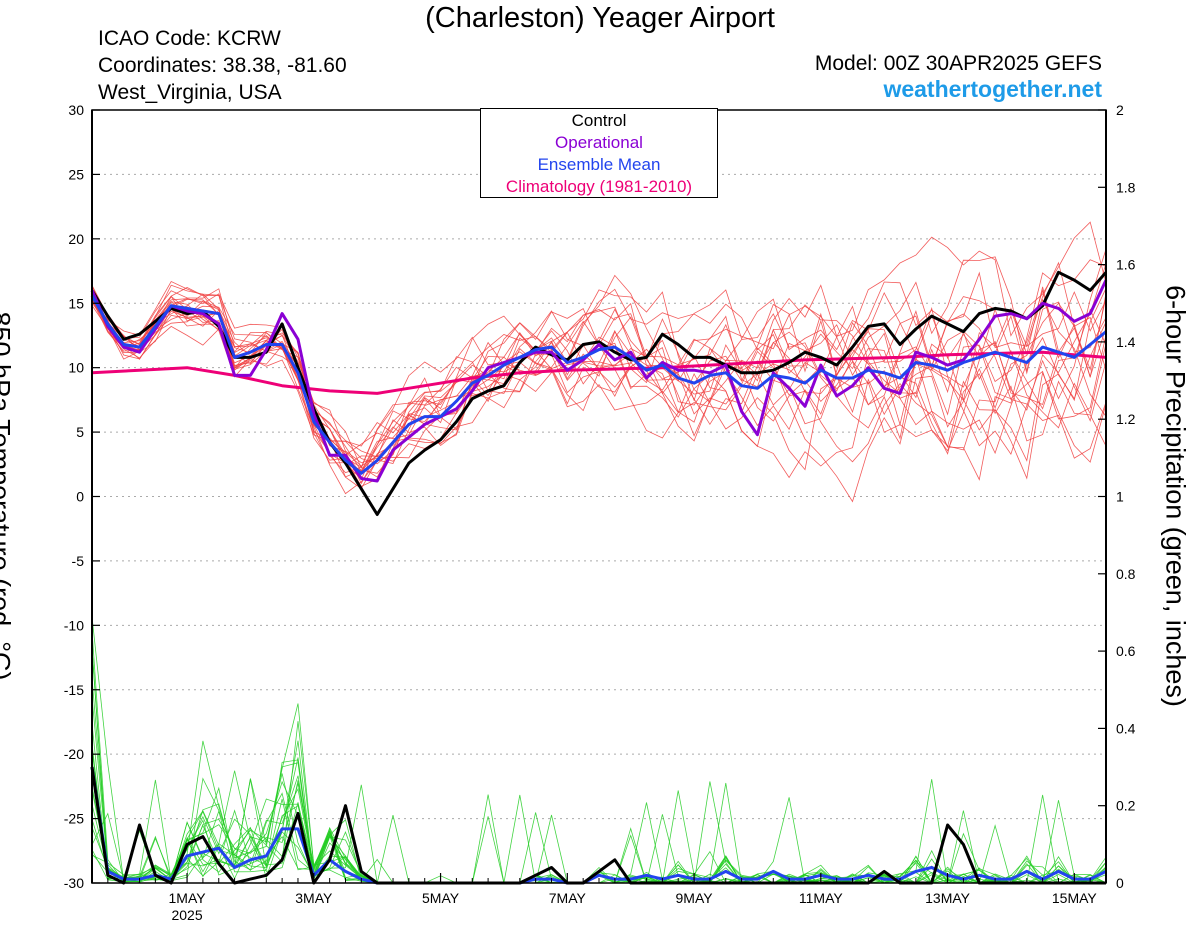  I want to click on y2-tick-label: 2, so click(1120, 110).